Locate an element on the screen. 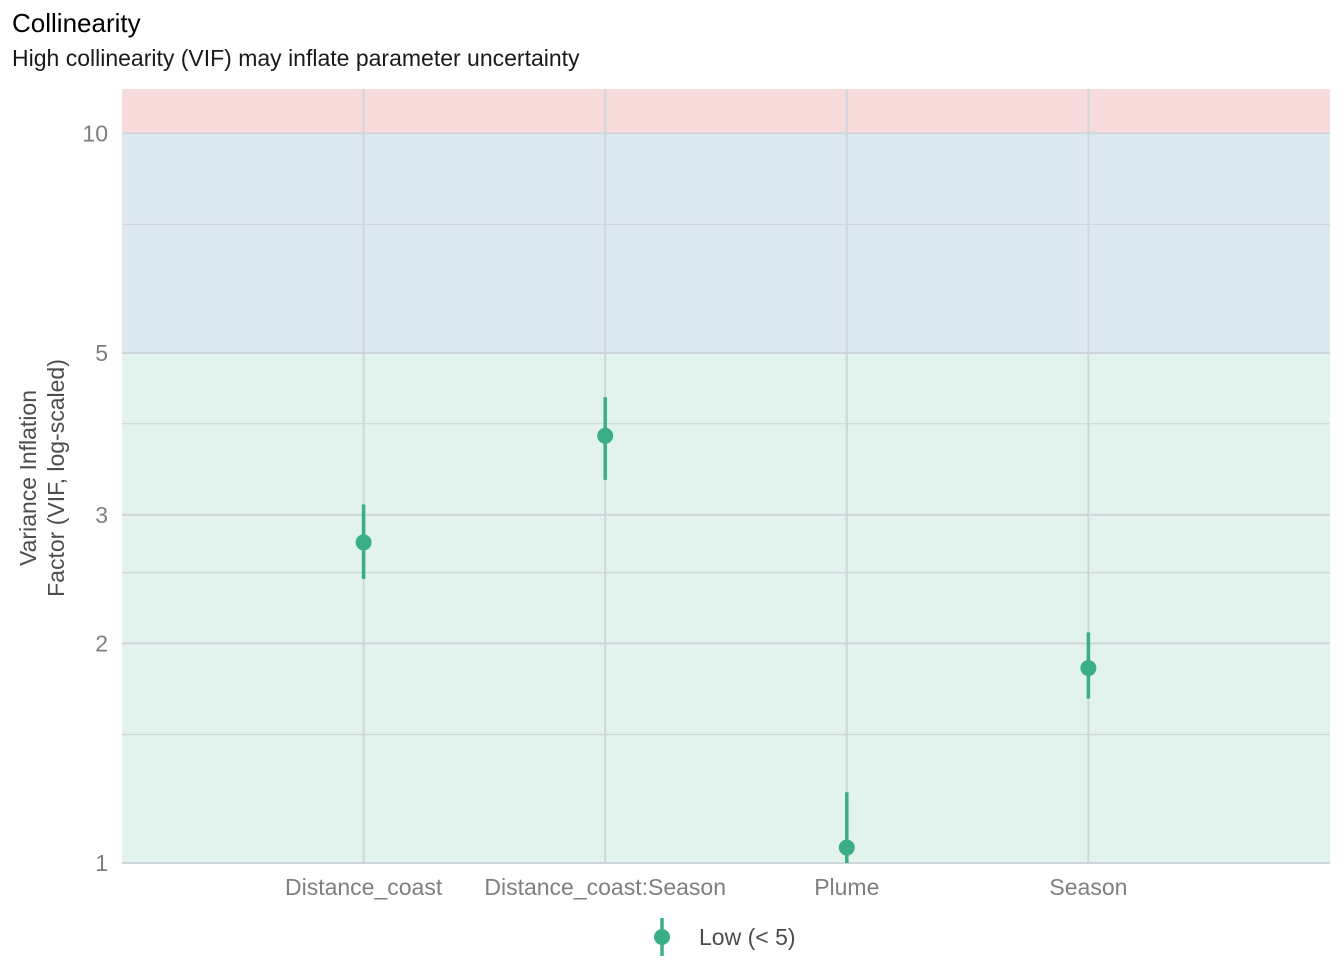  legend-key-dot is located at coordinates (662, 937).